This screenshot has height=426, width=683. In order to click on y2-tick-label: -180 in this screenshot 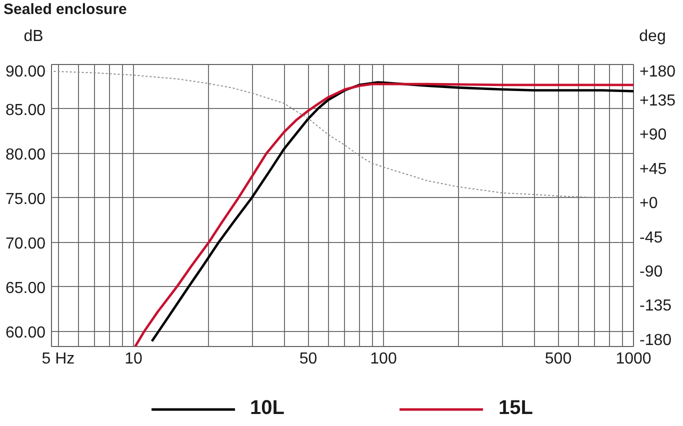, I will do `click(656, 340)`.